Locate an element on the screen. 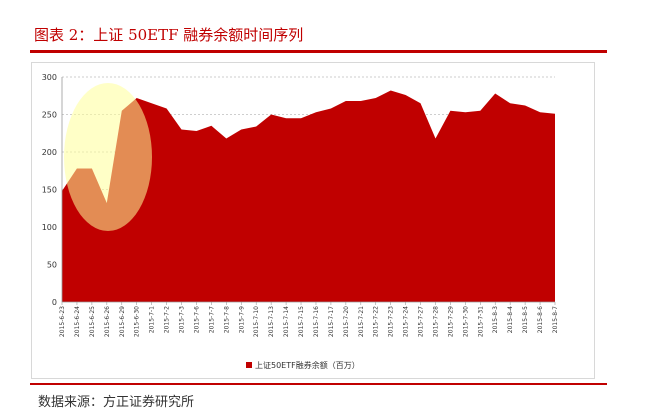  y-tick-label-2: 100 is located at coordinates (49, 227).